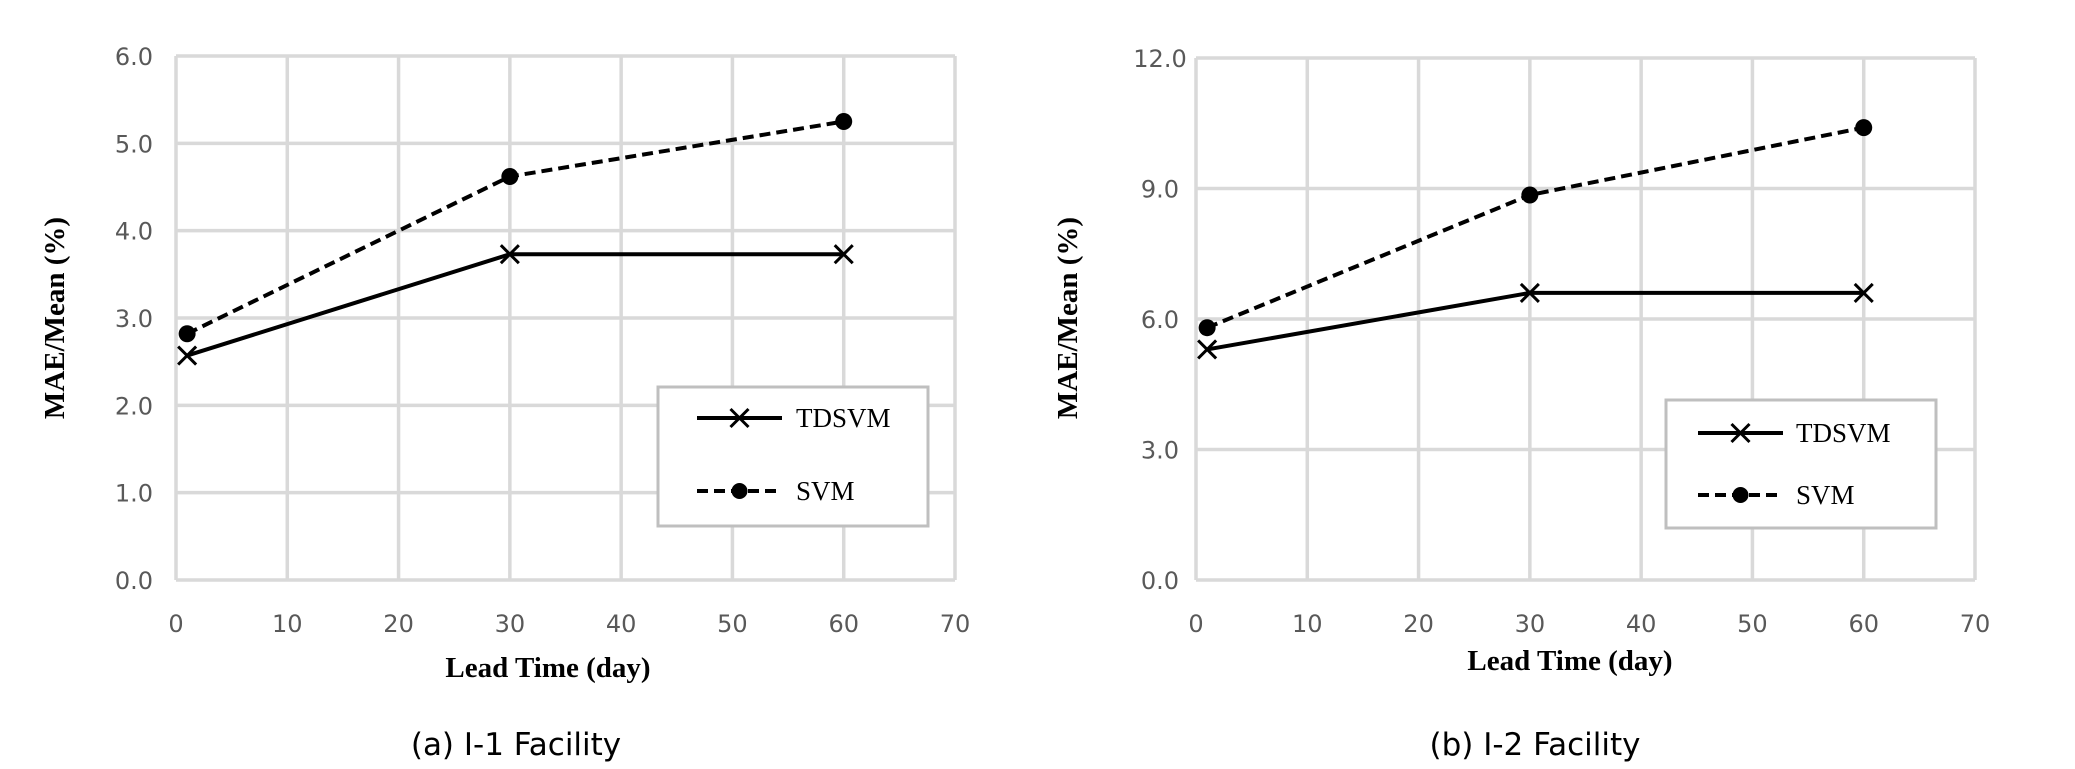 The width and height of the screenshot is (2075, 769). What do you see at coordinates (1159, 59) in the screenshot?
I see `y-tick-label: 12.0` at bounding box center [1159, 59].